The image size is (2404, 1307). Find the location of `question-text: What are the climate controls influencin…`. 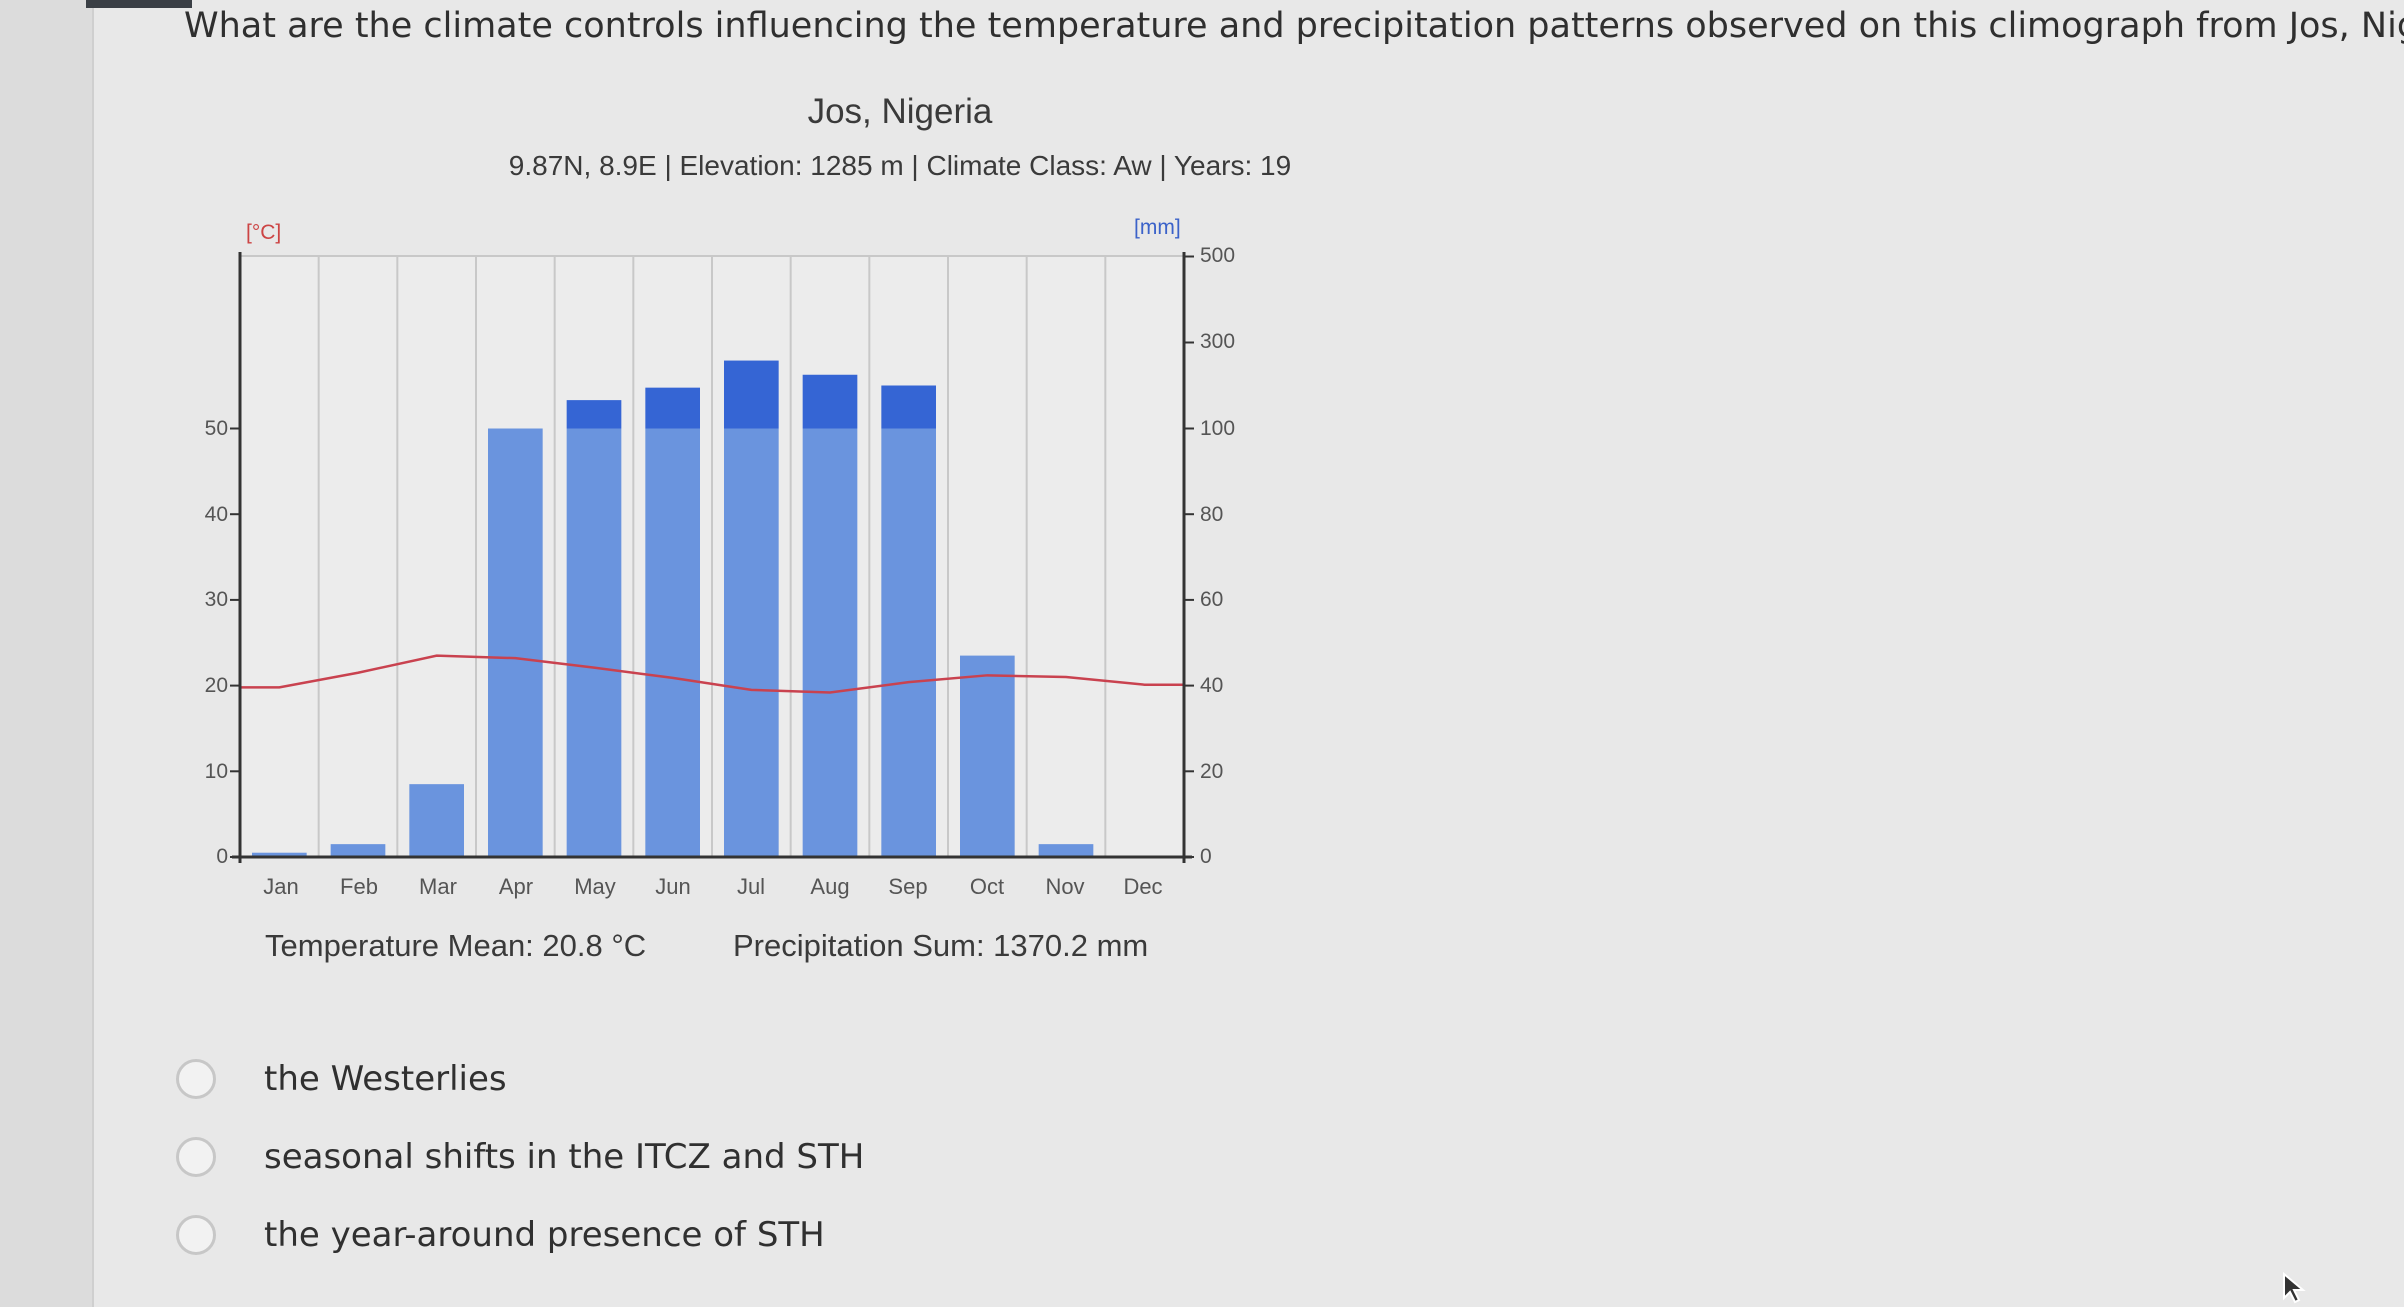

question-text: What are the climate controls influencin… is located at coordinates (1294, 26).